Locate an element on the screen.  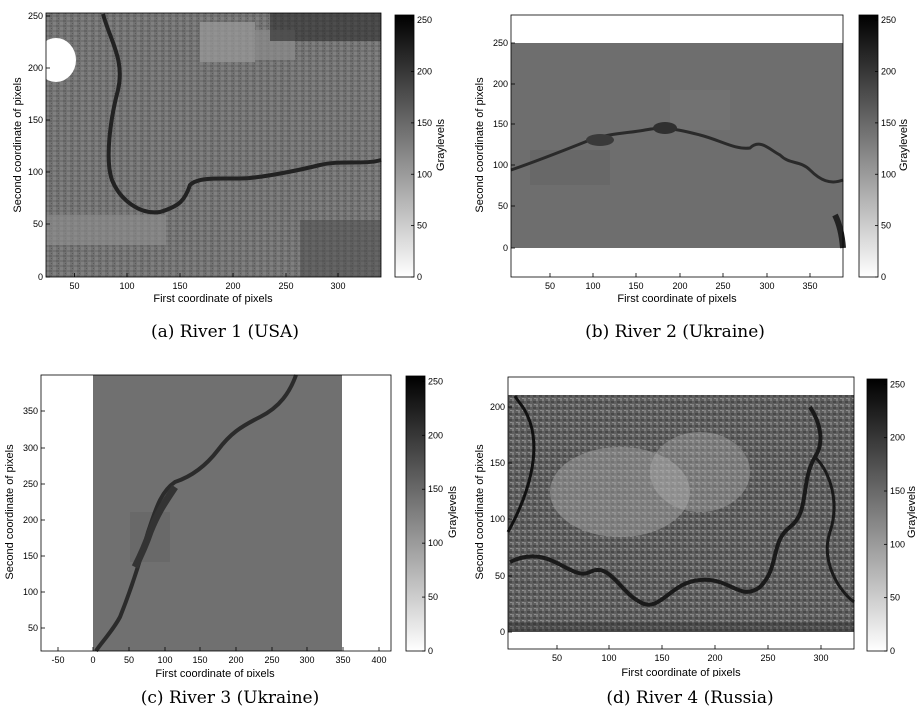
colorbar-label-river-2: Graylevels is located at coordinates (904, 145).